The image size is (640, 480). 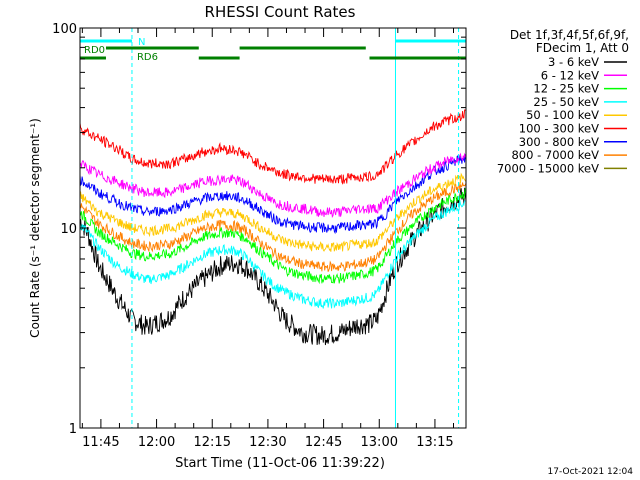 I want to click on state-label-4: RD6, so click(x=147, y=57).